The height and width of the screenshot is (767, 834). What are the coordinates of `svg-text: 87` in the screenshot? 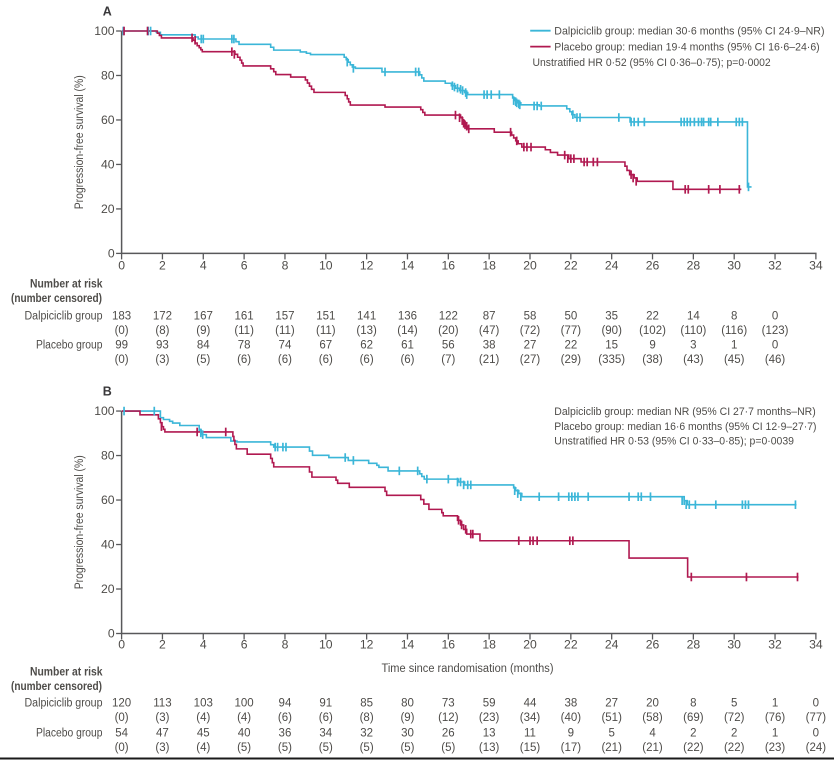 It's located at (489, 317).